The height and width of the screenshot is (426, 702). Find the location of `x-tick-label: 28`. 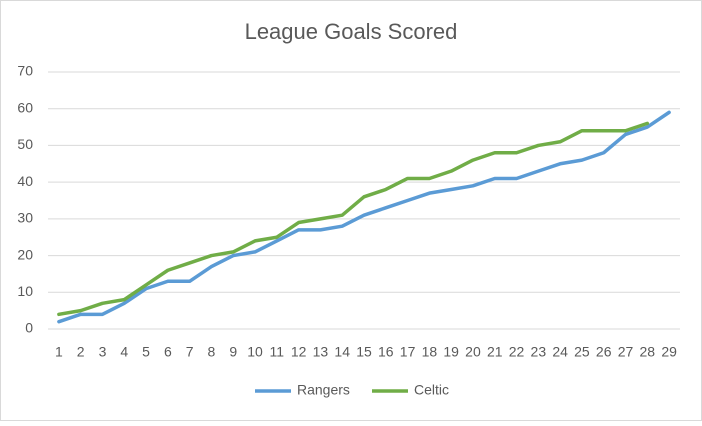

x-tick-label: 28 is located at coordinates (648, 352).